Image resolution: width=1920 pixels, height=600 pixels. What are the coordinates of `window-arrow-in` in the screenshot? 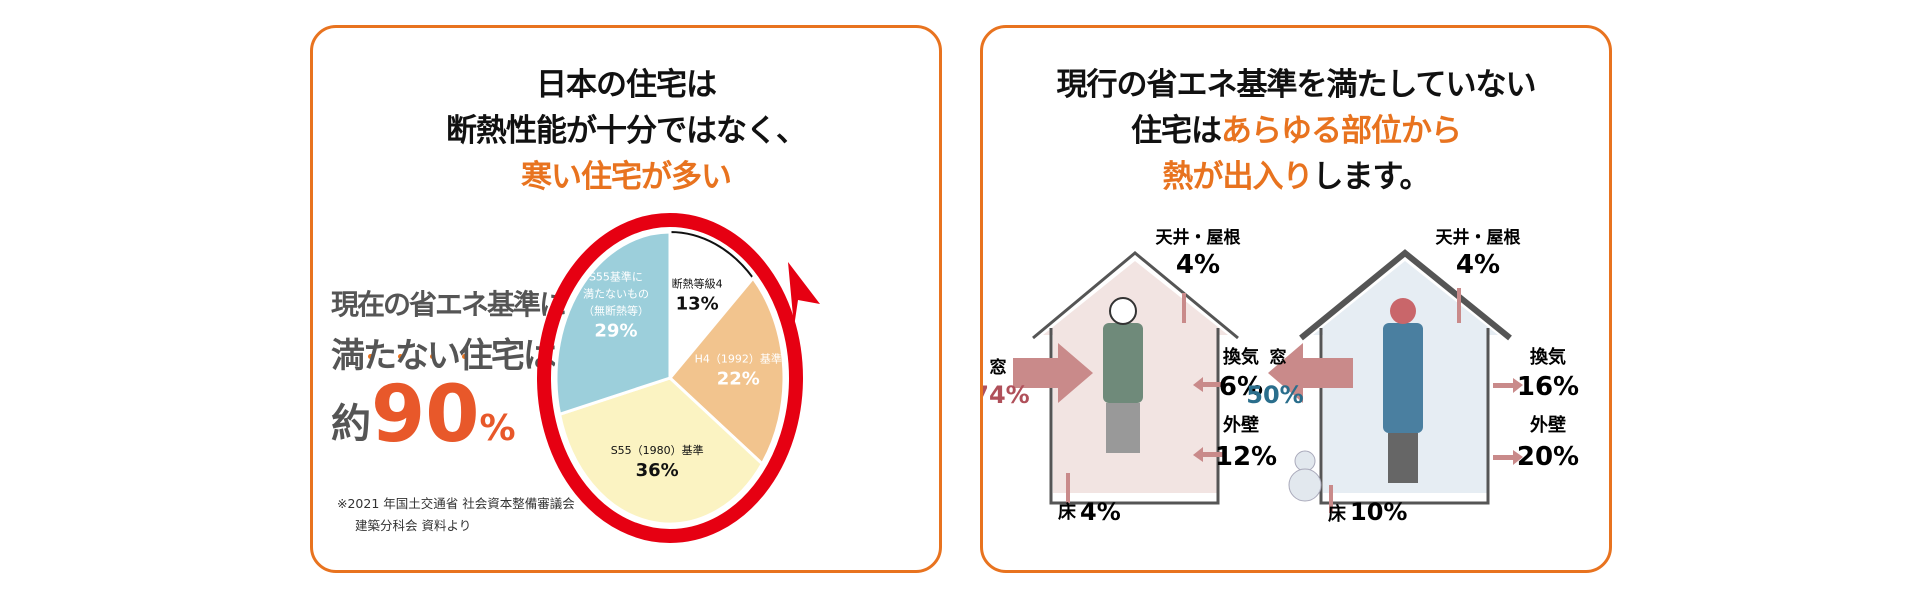 It's located at (1053, 373).